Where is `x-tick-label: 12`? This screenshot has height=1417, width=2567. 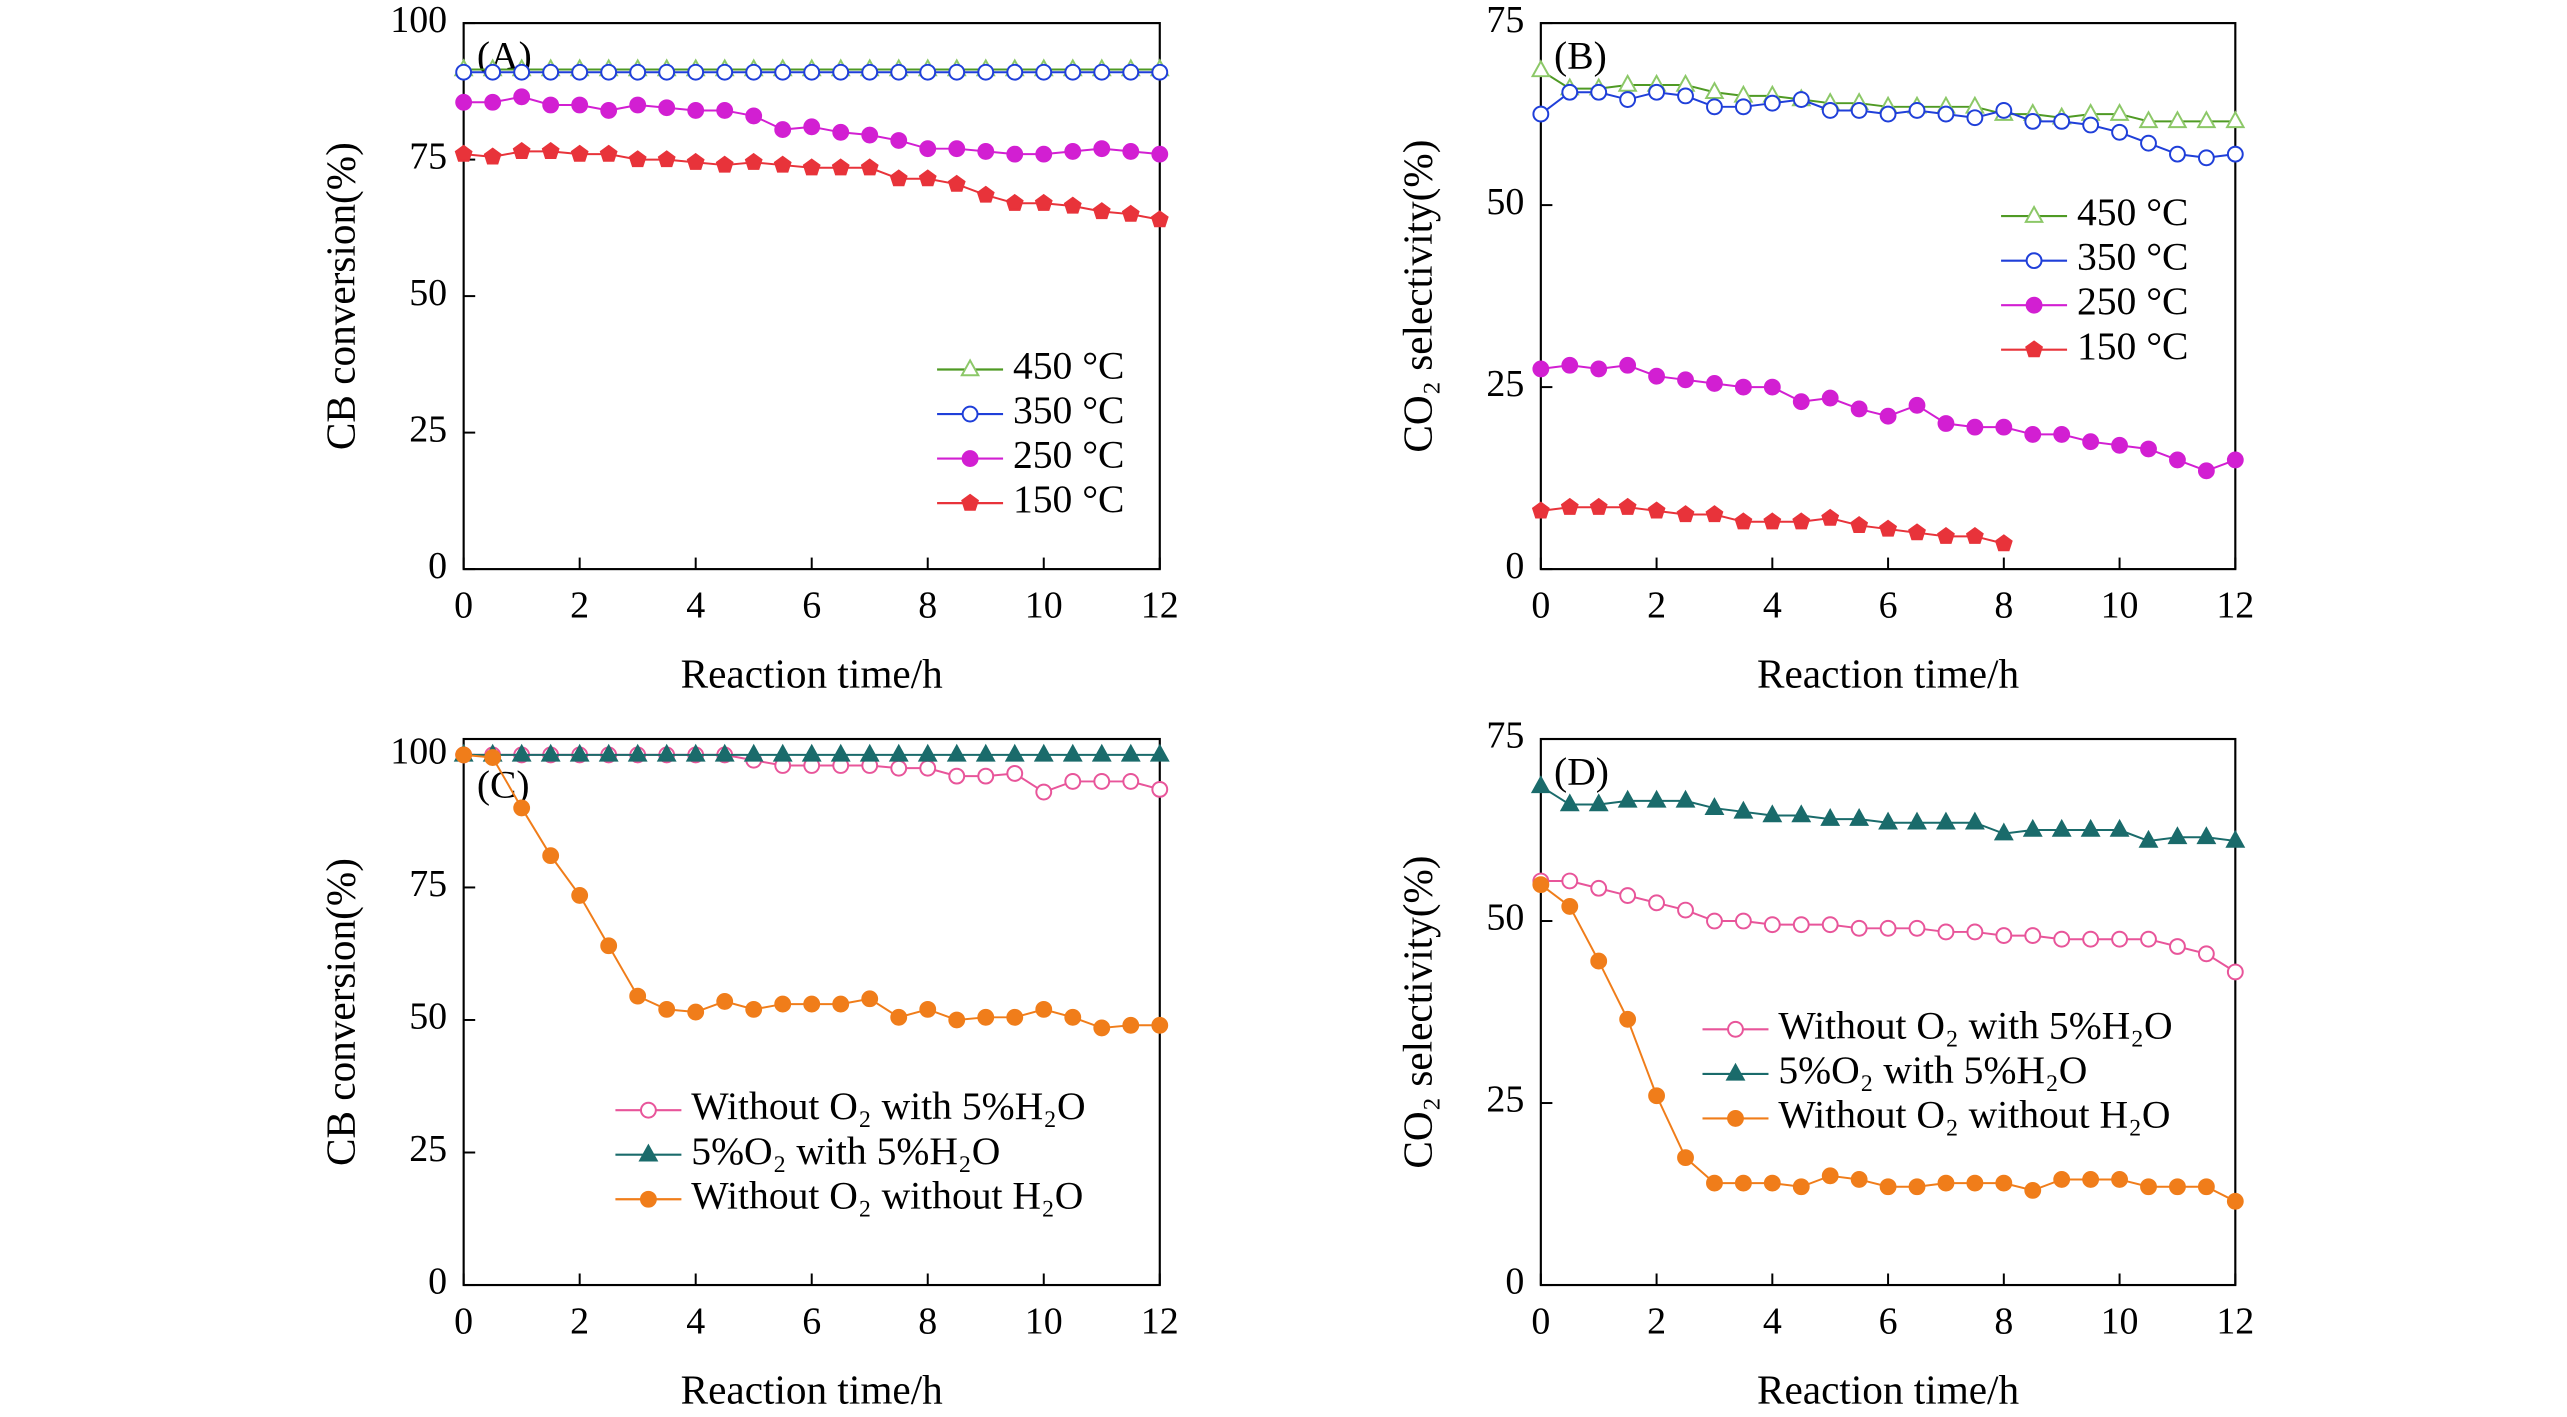 x-tick-label: 12 is located at coordinates (2235, 605).